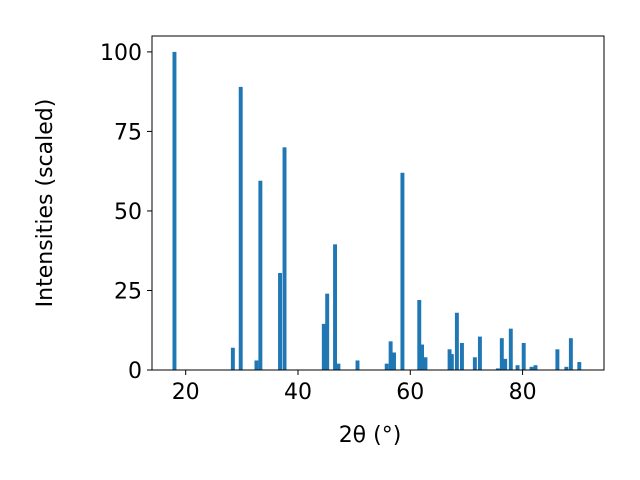 The height and width of the screenshot is (480, 640). I want to click on y-tick-label: 0, so click(135, 371).